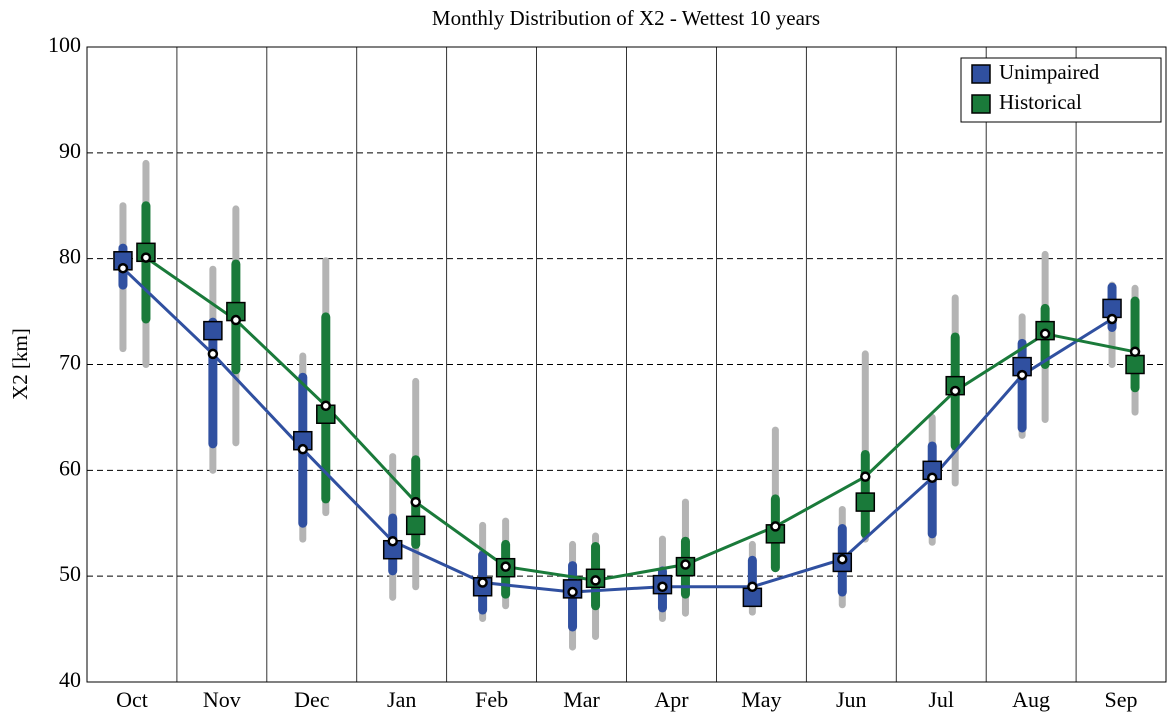  I want to click on legend-label: Historical, so click(1040, 102).